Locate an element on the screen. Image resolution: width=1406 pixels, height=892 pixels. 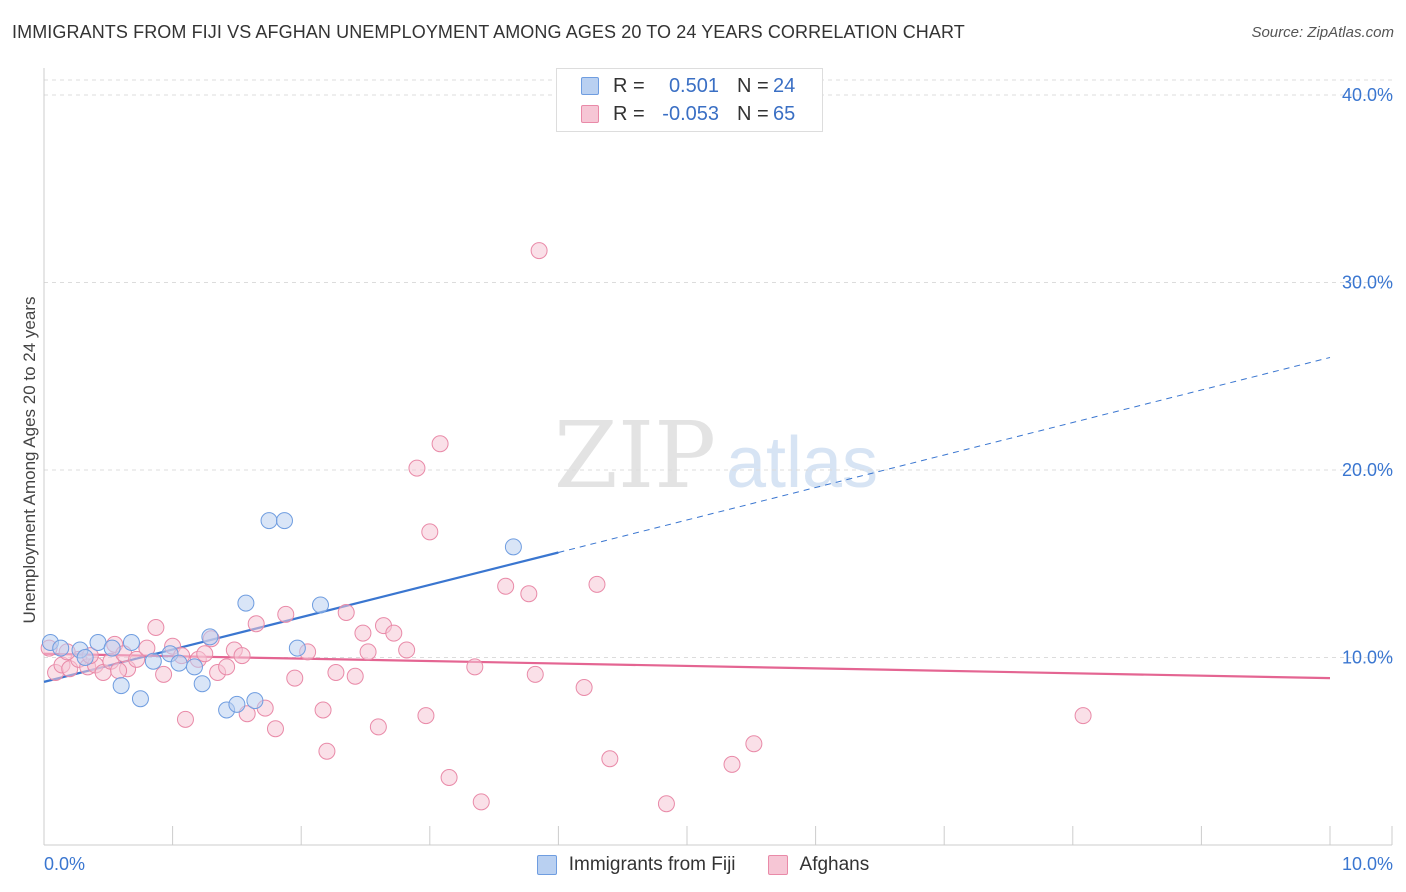
legend-n-value-afghans: 65 is located at coordinates (784, 113).